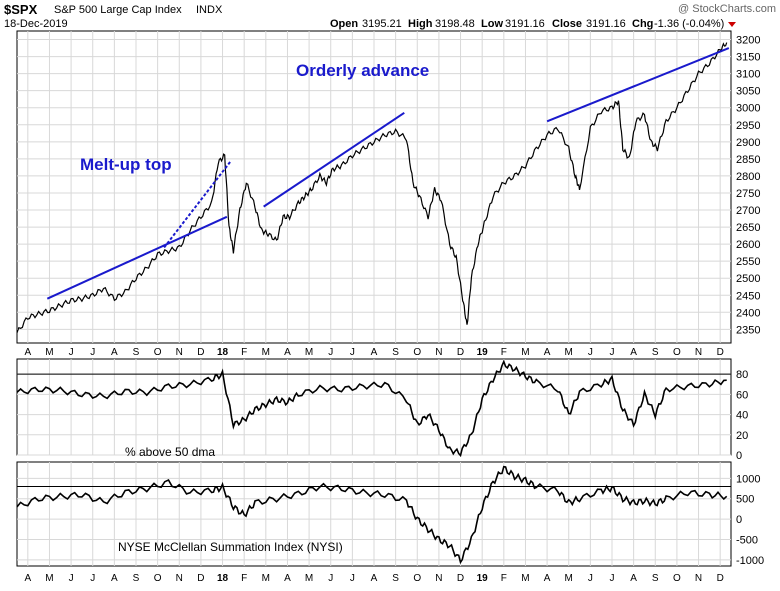 The image size is (780, 591). I want to click on breadth-y-tick: 60, so click(742, 395).